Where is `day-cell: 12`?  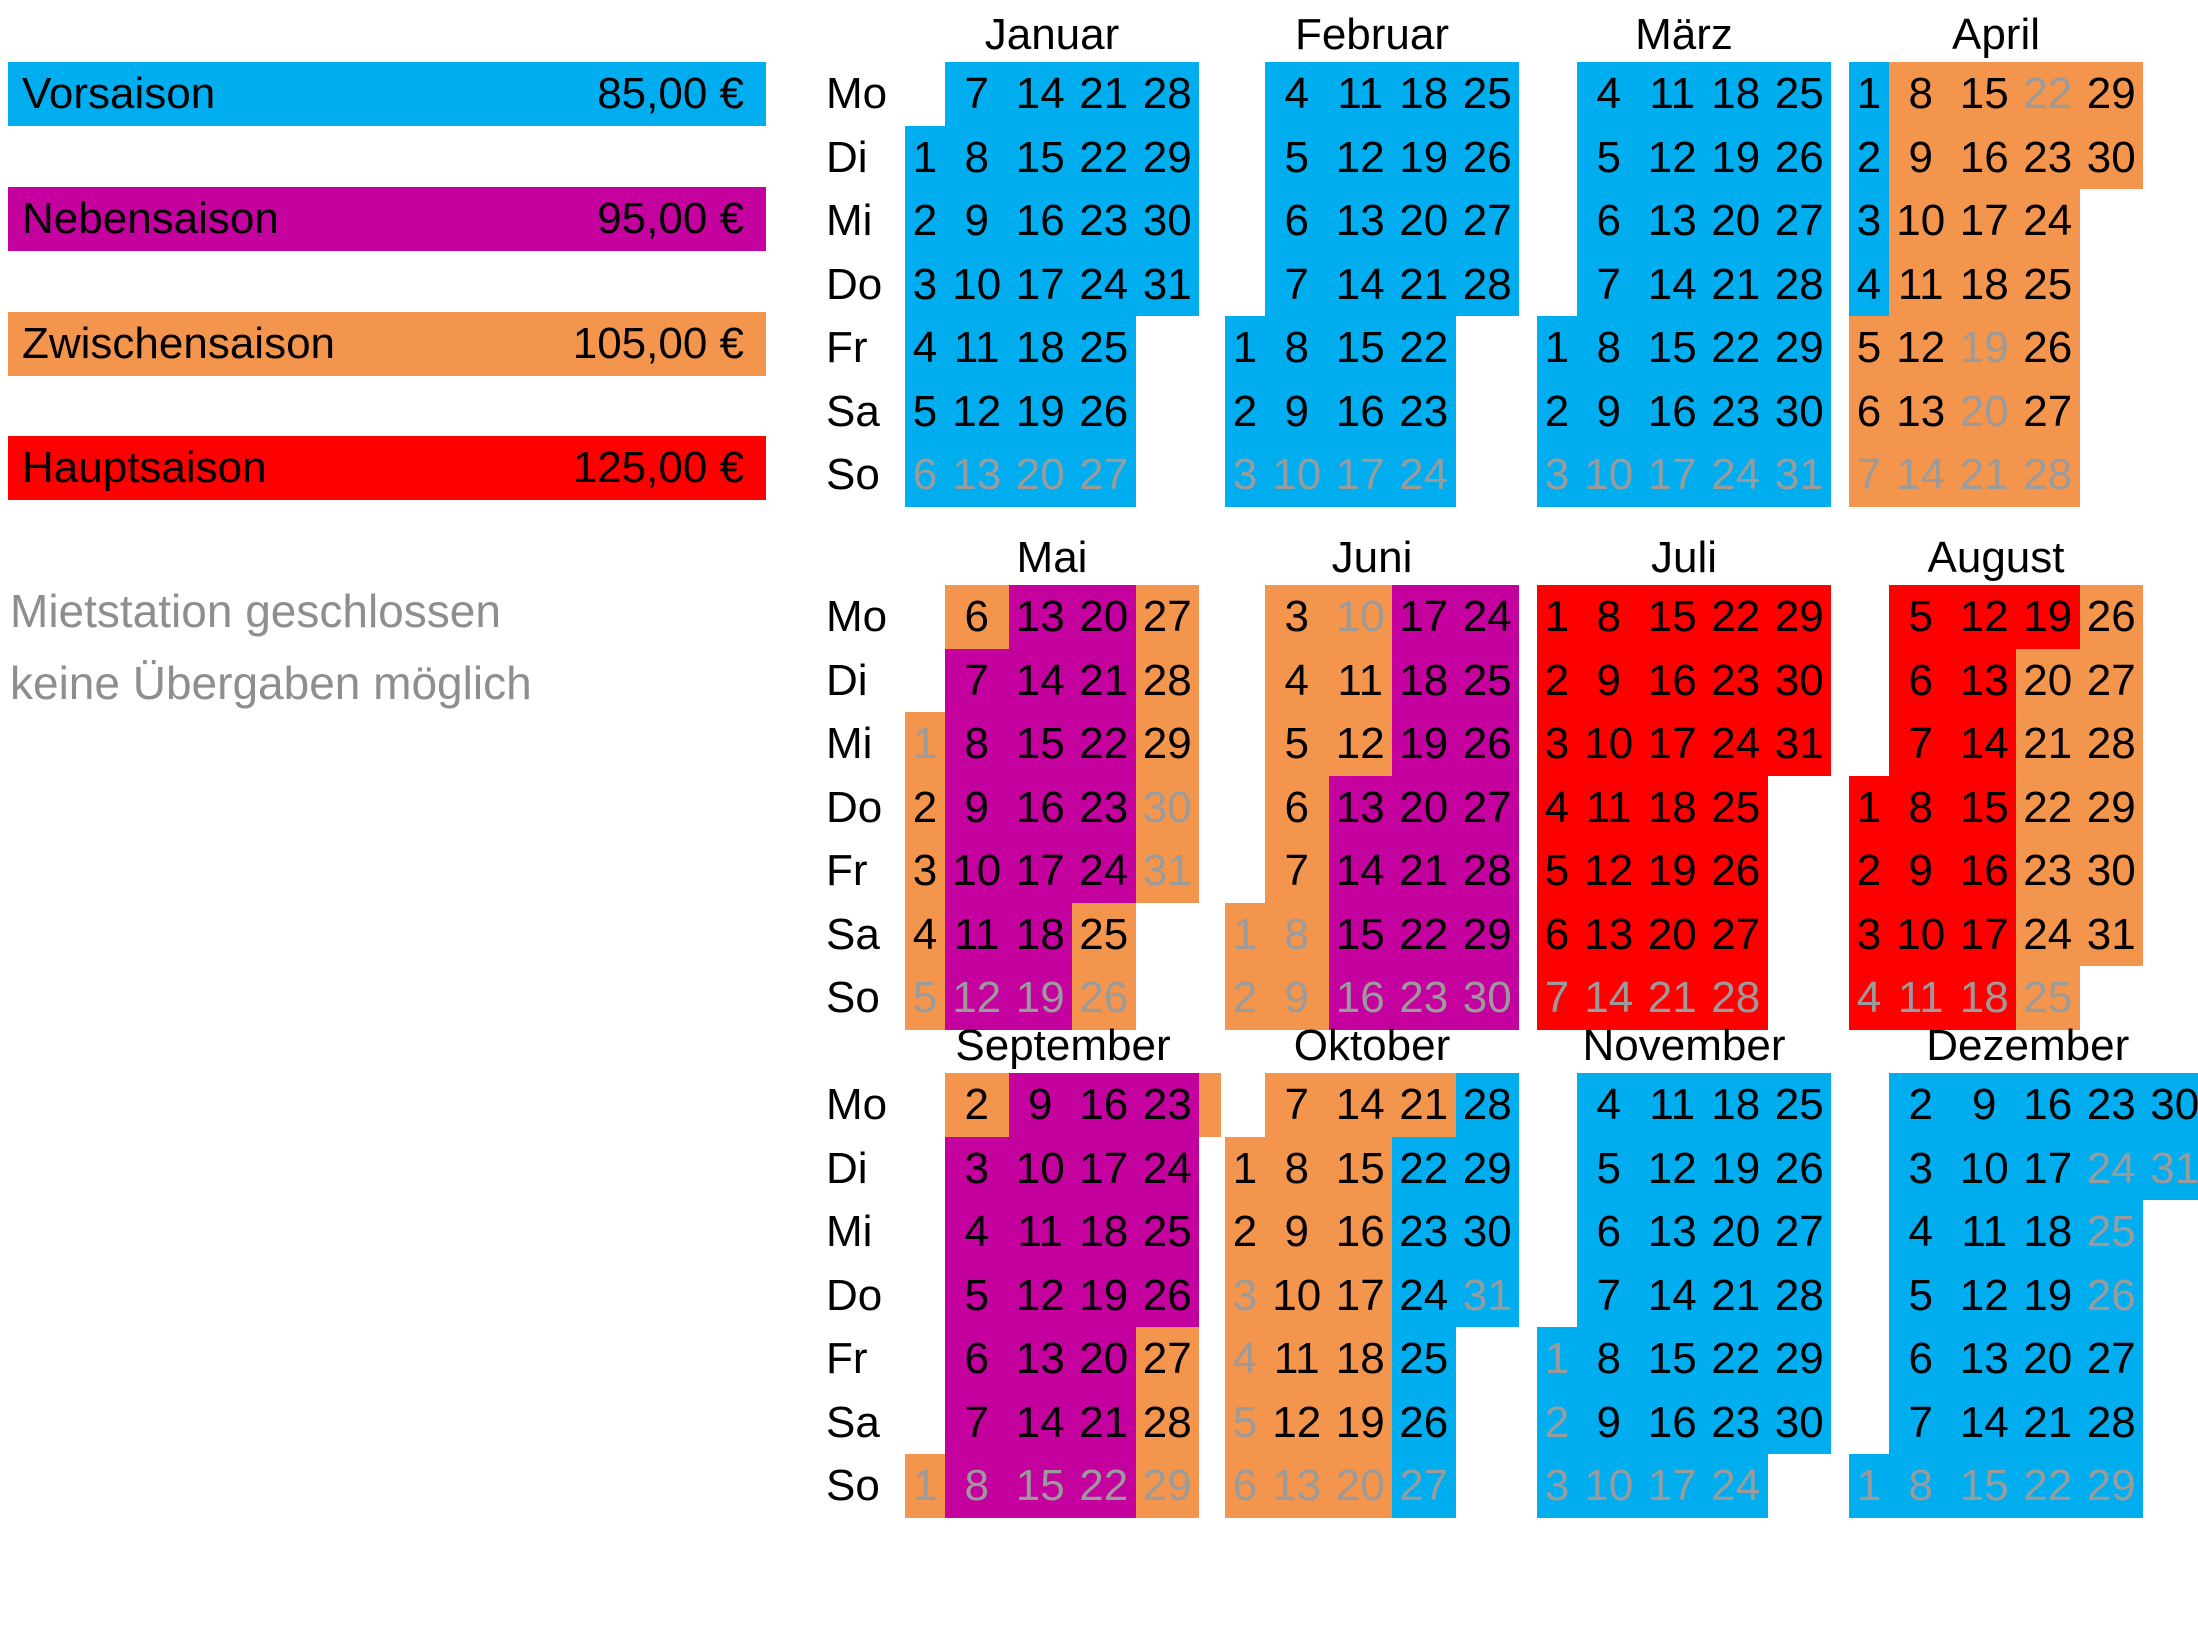 day-cell: 12 is located at coordinates (1984, 617).